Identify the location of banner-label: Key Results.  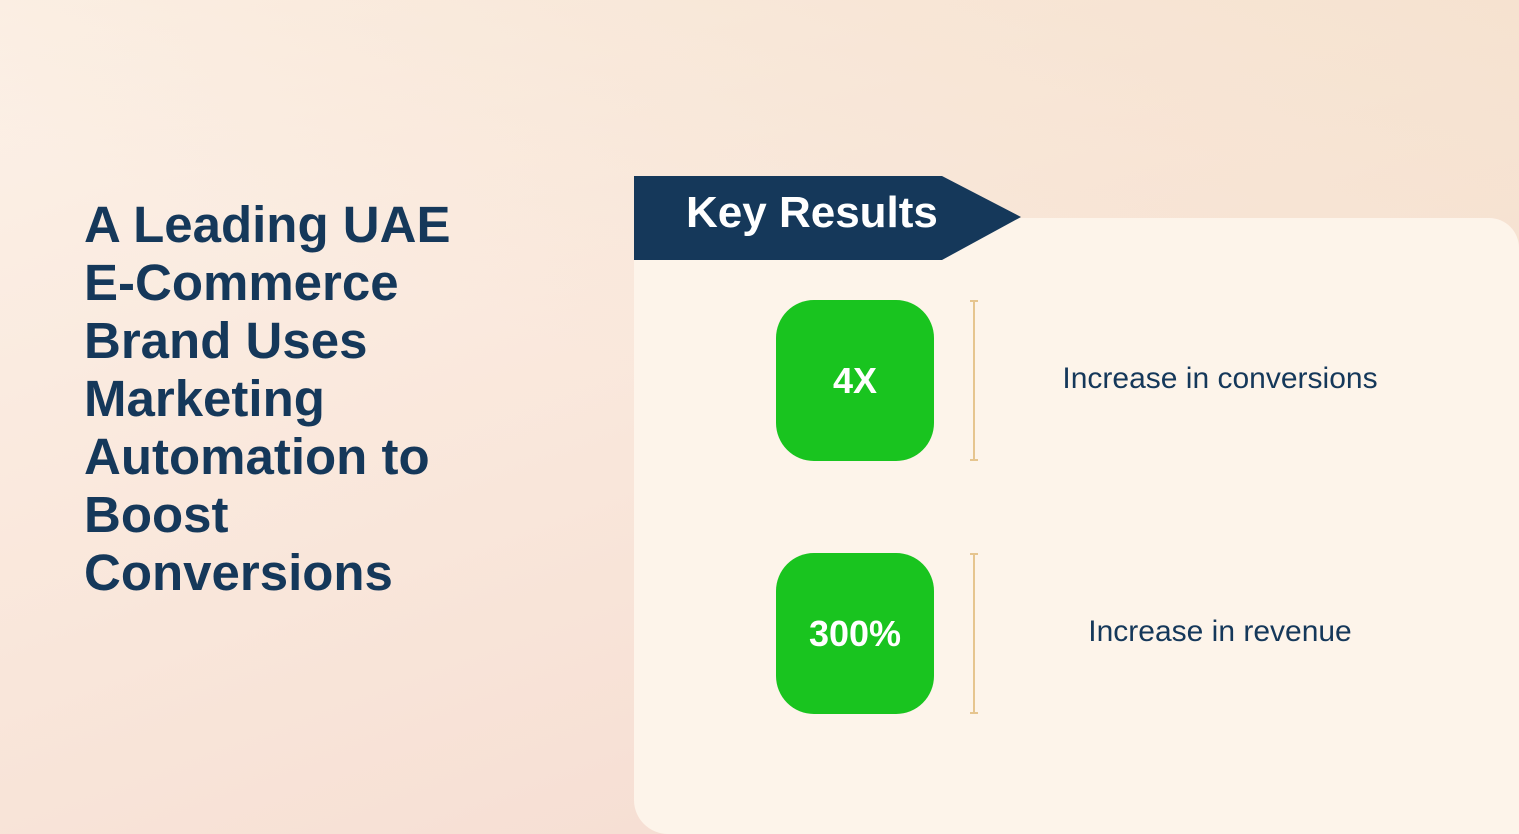
(812, 212).